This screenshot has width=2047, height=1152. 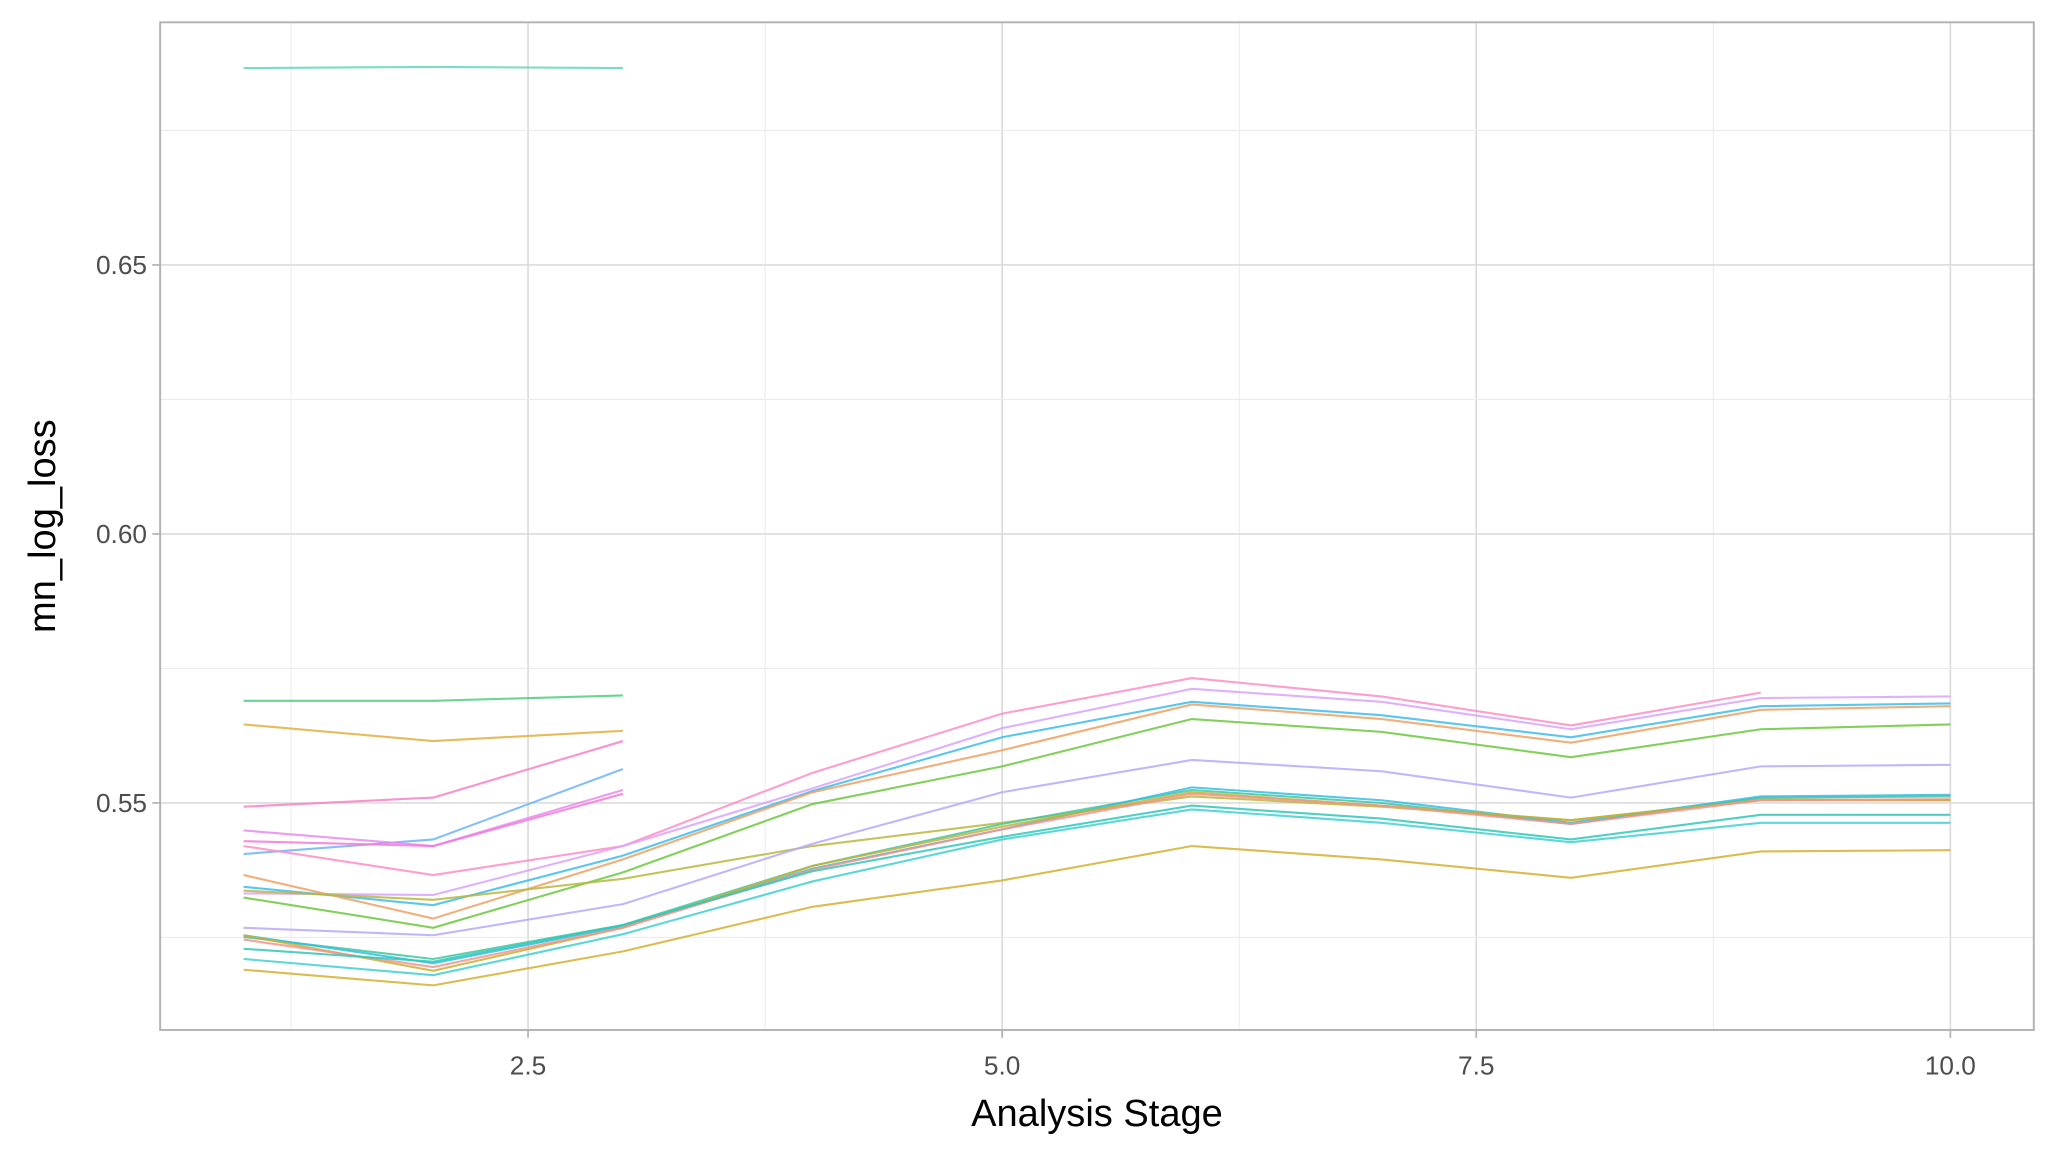 I want to click on y-tick-label: 0.65, so click(x=121, y=265).